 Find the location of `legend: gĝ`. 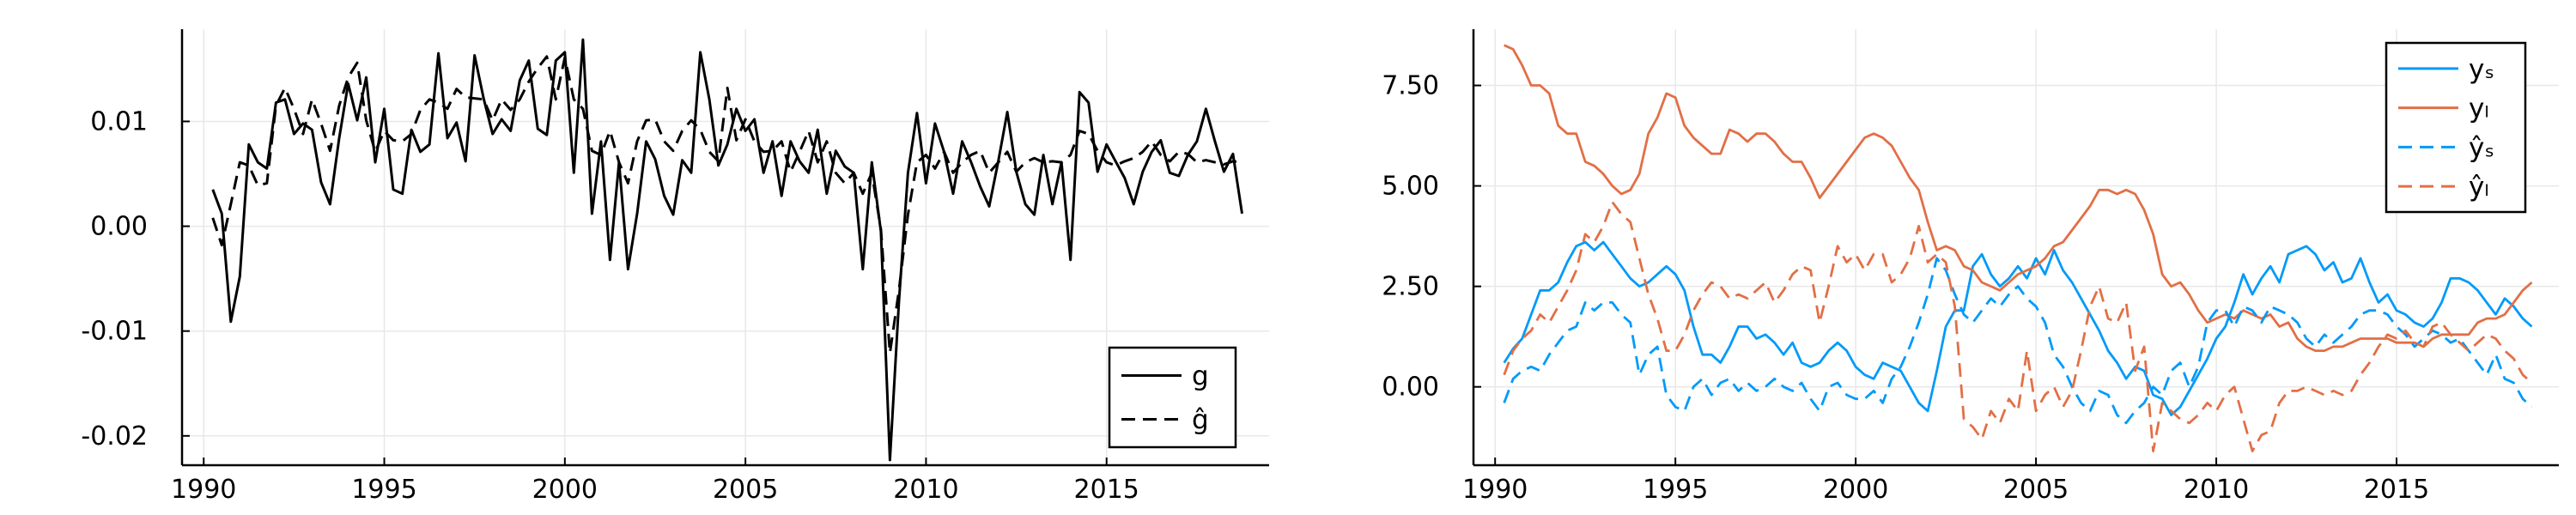

legend: gĝ is located at coordinates (1173, 397).